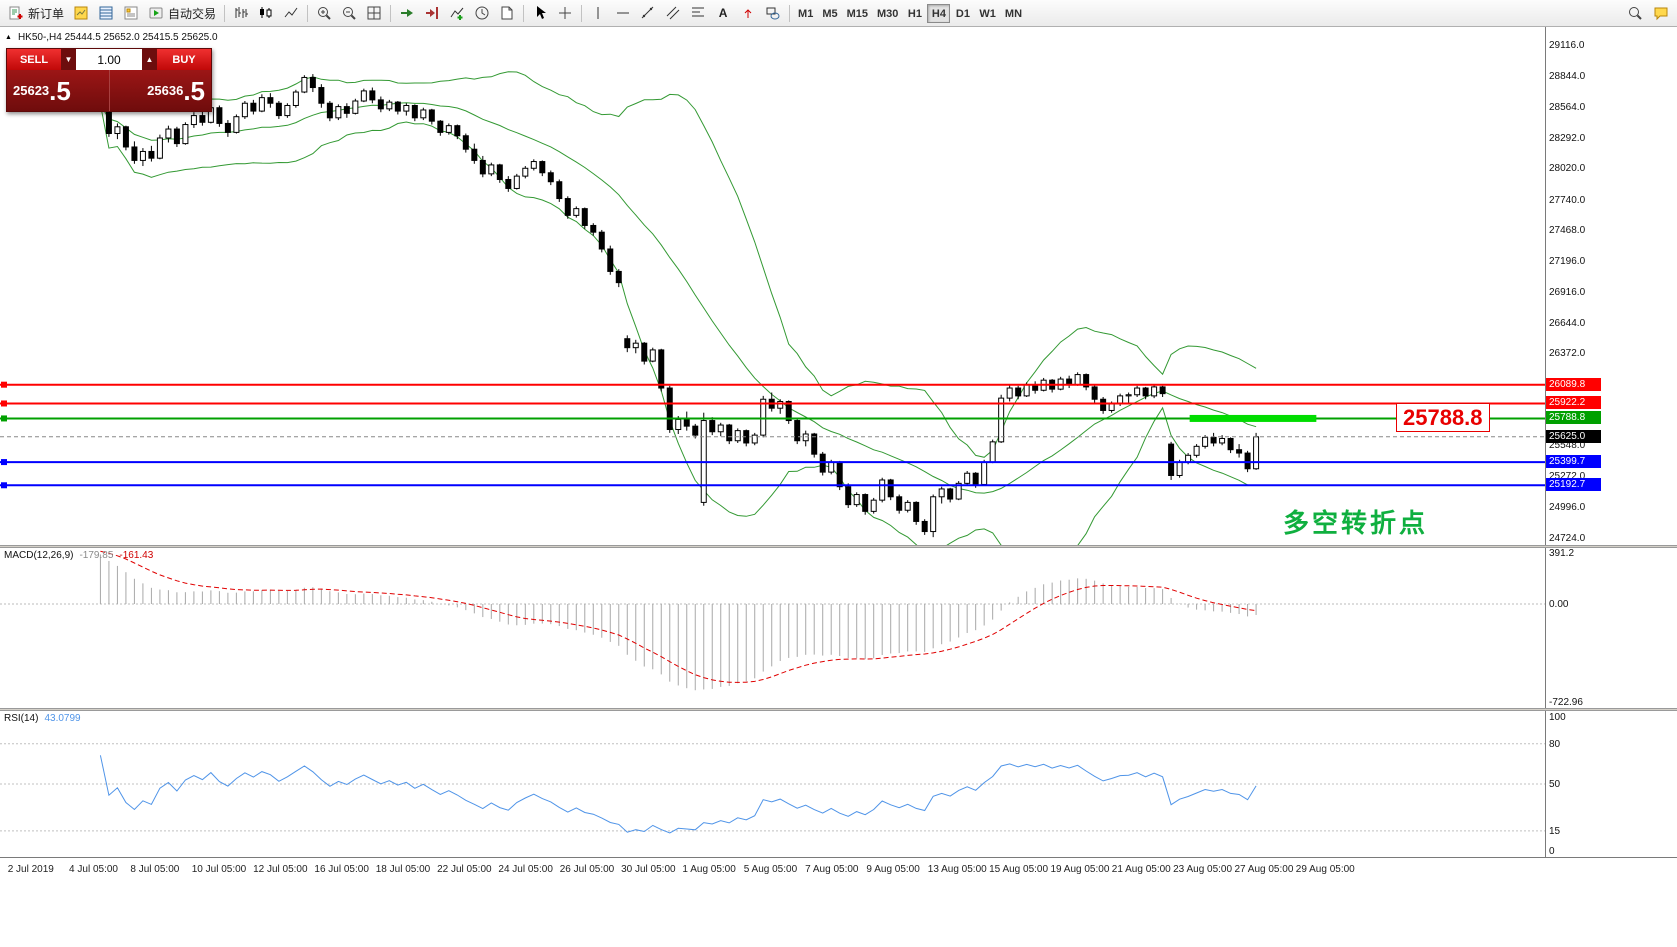 The height and width of the screenshot is (947, 1677). Describe the element at coordinates (156, 13) in the screenshot. I see `auto-trading-icon` at that location.